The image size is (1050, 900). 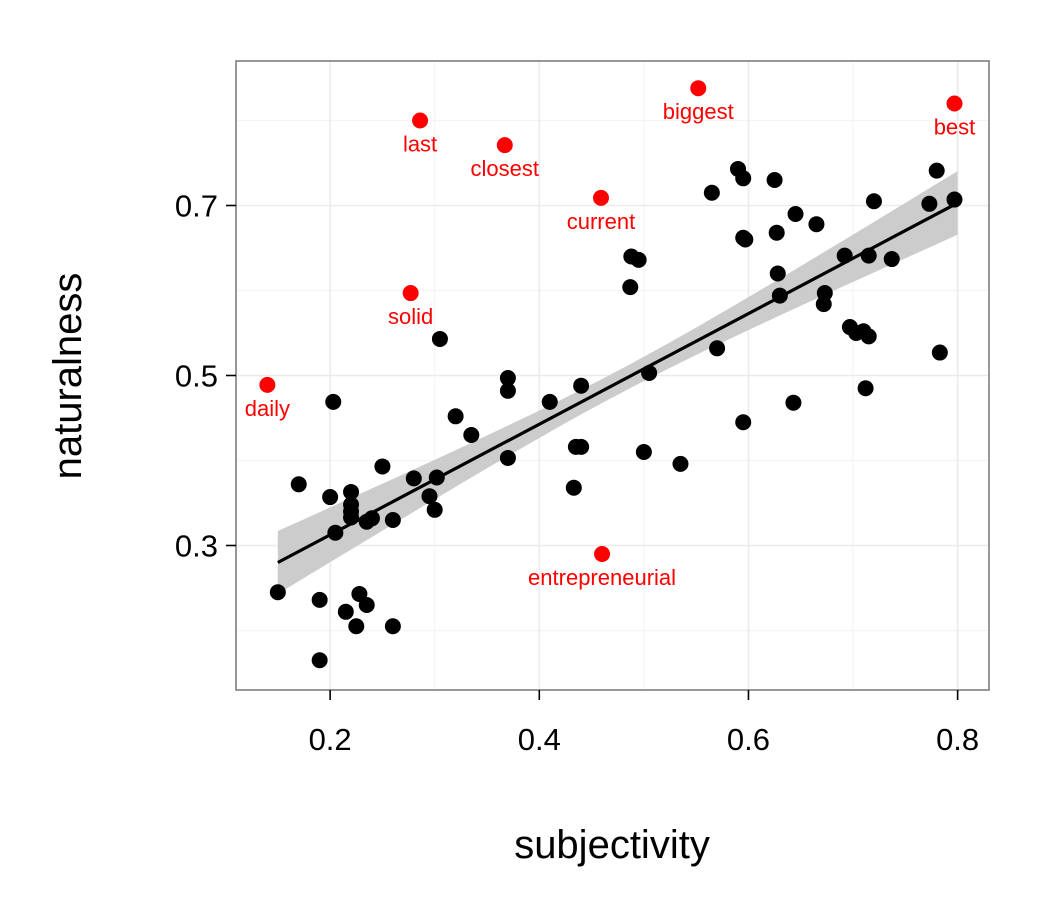 I want to click on point-label-entrepreneurial: entrepreneurial, so click(x=602, y=577).